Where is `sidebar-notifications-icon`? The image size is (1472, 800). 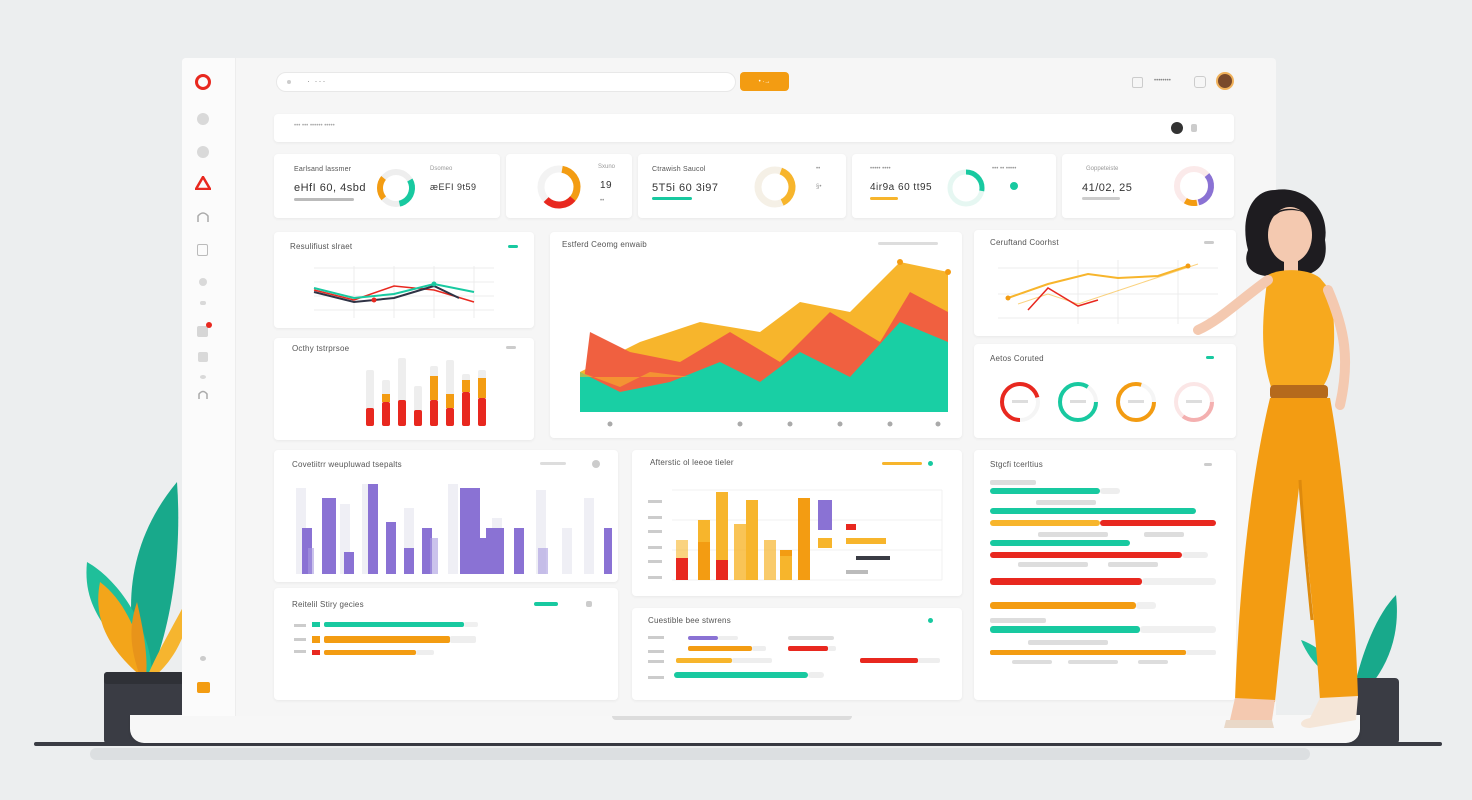
sidebar-notifications-icon is located at coordinates (204, 329).